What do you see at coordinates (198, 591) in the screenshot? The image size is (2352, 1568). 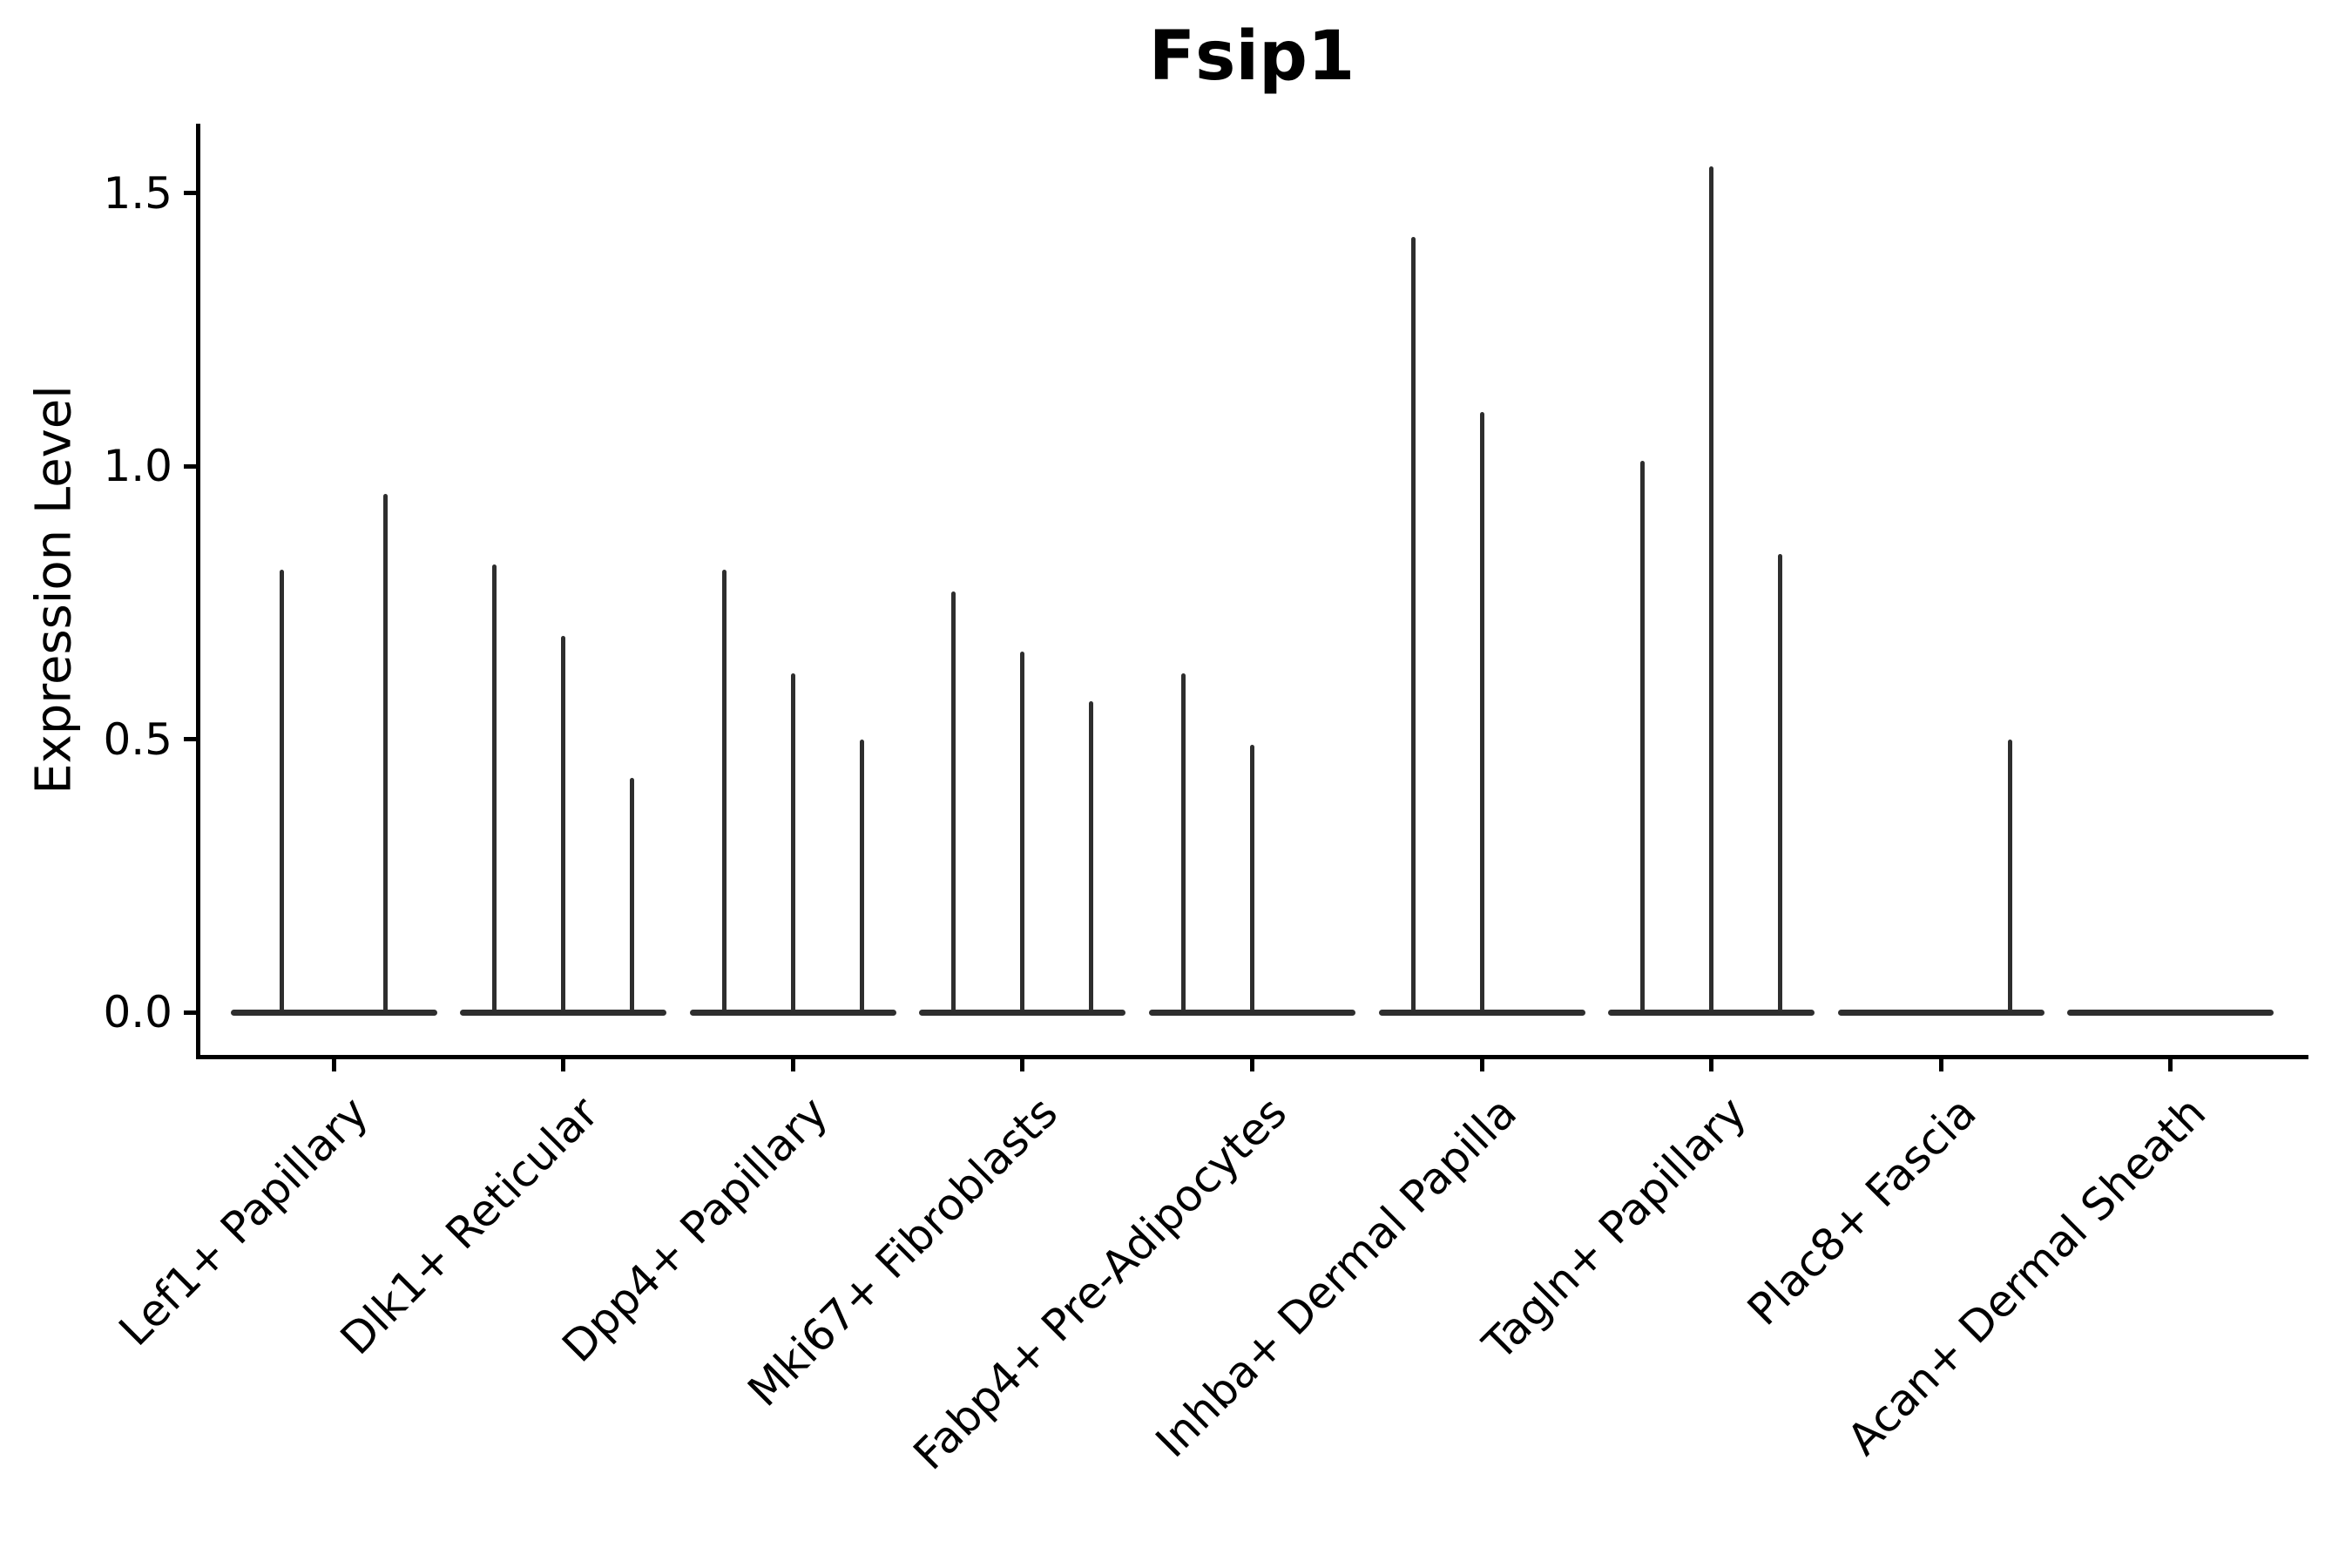 I see `y-axis-spine` at bounding box center [198, 591].